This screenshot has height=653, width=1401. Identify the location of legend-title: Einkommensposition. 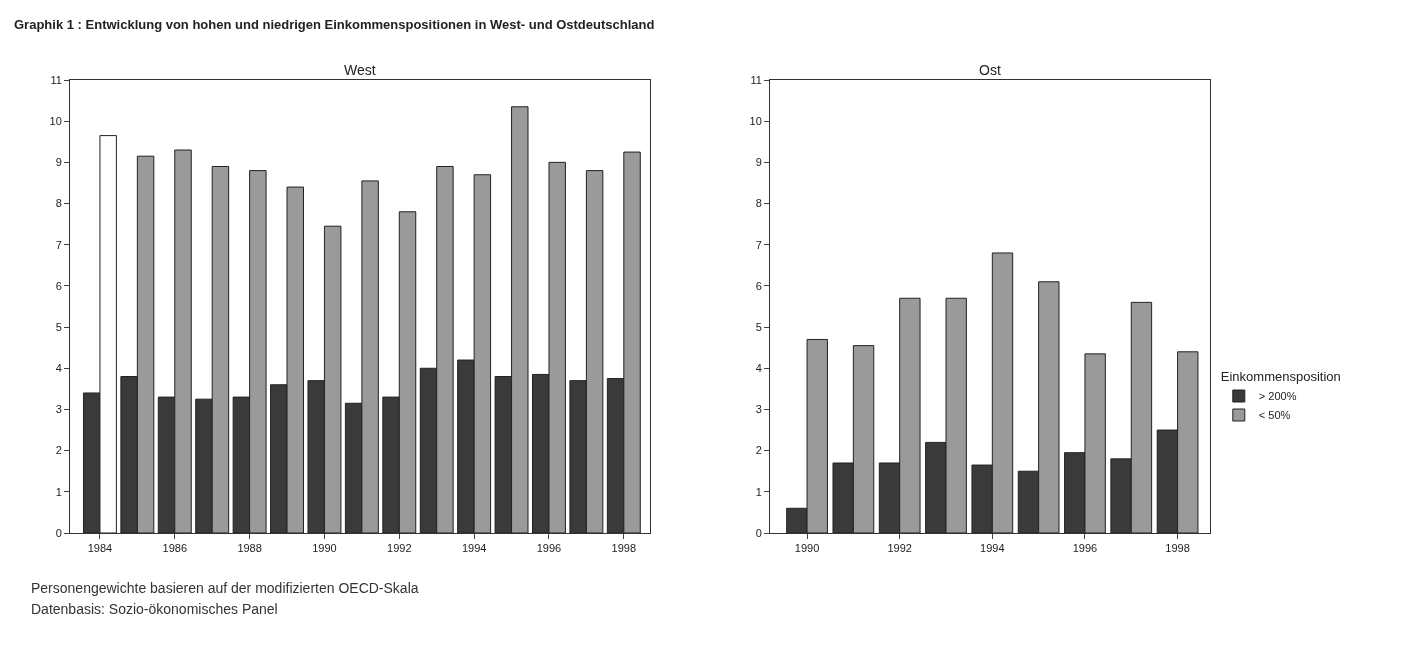
(1280, 377).